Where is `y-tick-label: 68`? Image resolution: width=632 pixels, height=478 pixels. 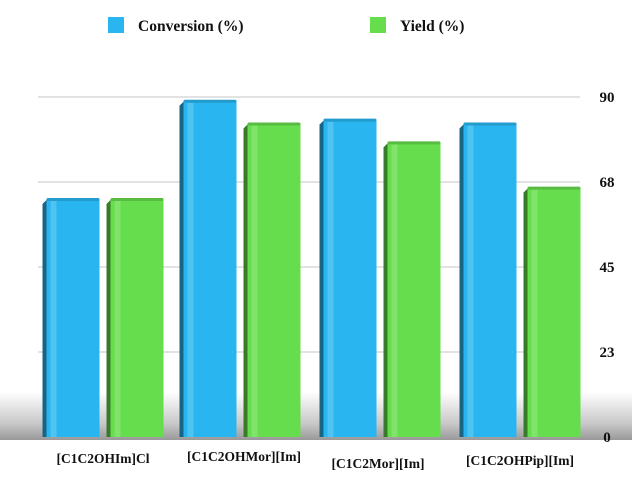 y-tick-label: 68 is located at coordinates (607, 183).